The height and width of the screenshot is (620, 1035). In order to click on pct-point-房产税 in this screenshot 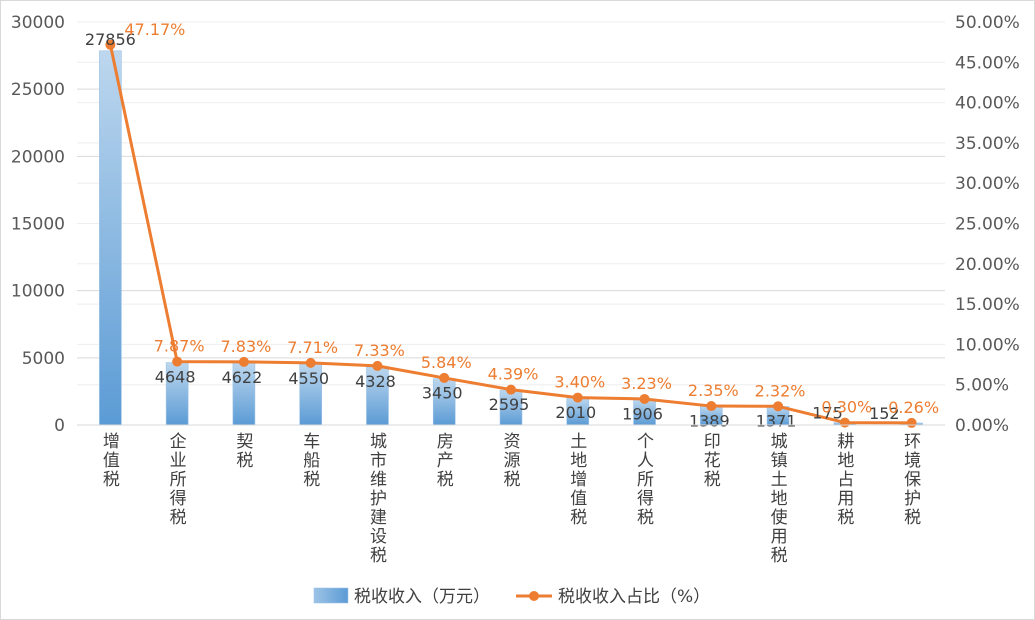, I will do `click(444, 377)`.